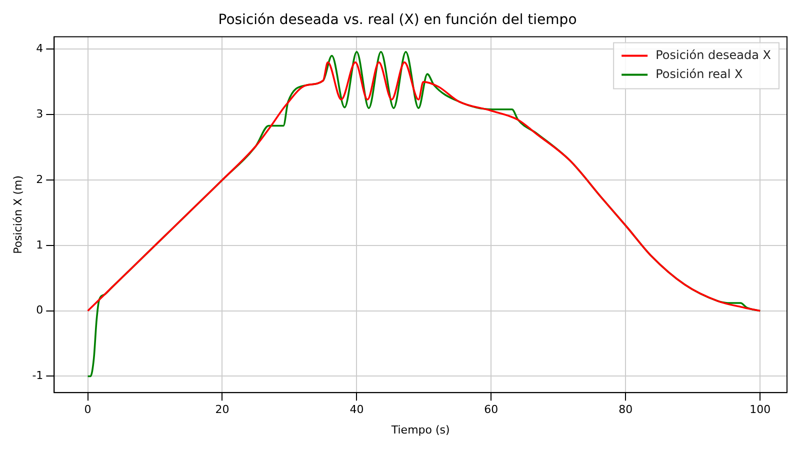 The image size is (799, 449). I want to click on y-tick-label: 3, so click(40, 113).